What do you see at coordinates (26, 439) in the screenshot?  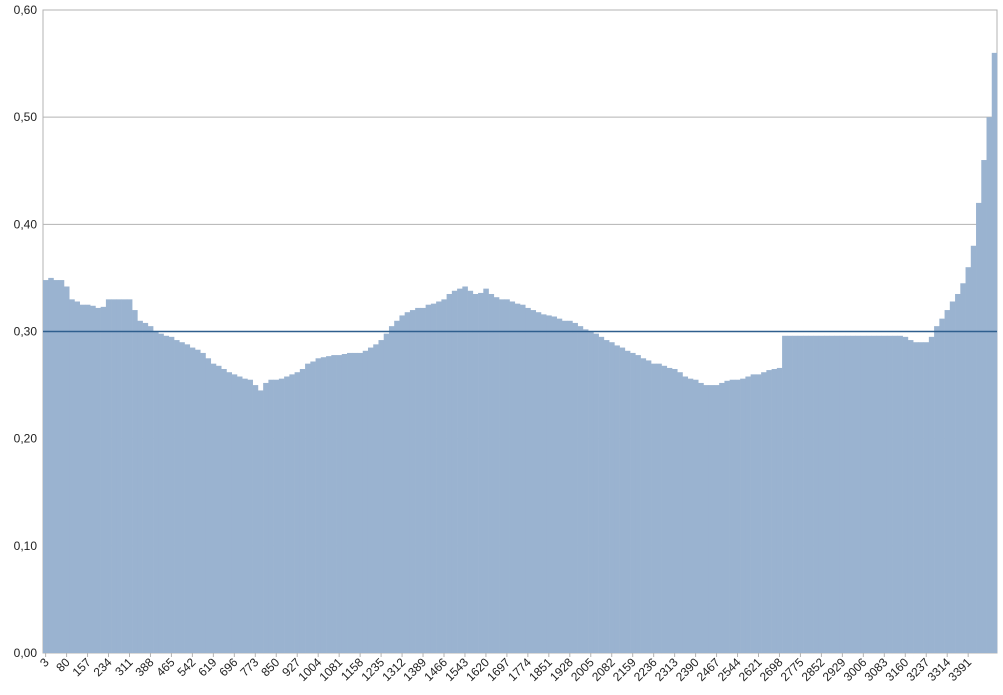 I see `y-tick-label: 0,20` at bounding box center [26, 439].